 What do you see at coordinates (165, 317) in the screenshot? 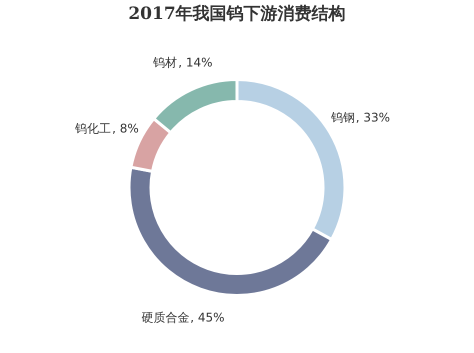
I see `slice-label: 硬质合金` at bounding box center [165, 317].